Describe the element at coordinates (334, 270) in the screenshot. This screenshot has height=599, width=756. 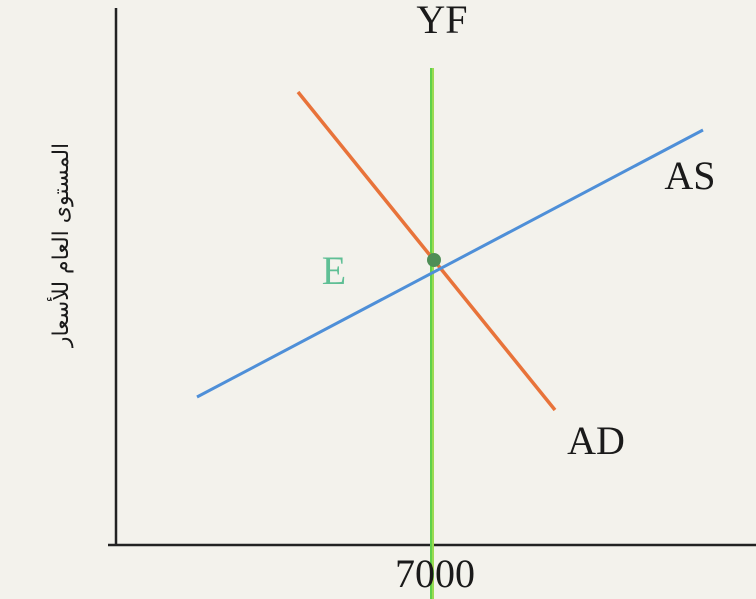
I see `equilibrium-label: E` at that location.